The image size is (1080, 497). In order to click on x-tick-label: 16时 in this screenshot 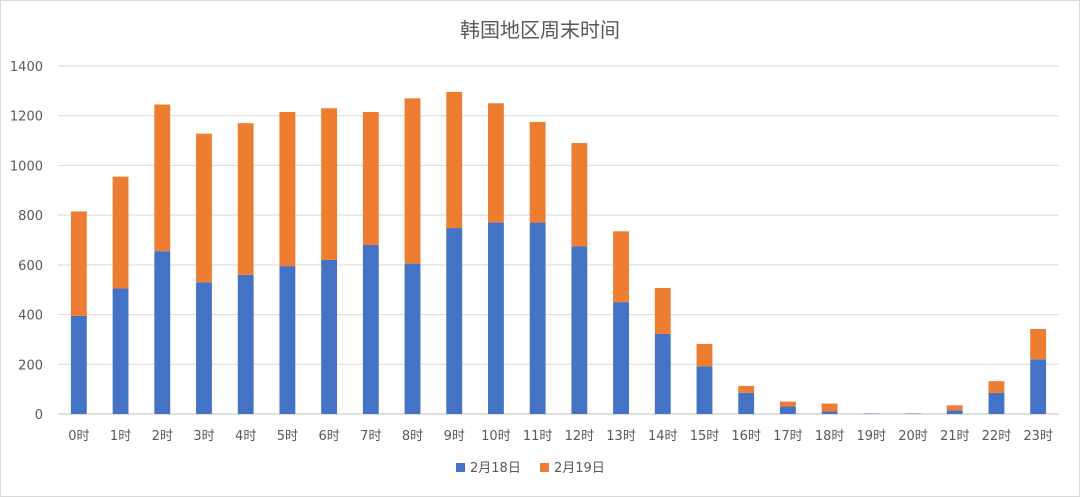, I will do `click(746, 436)`.